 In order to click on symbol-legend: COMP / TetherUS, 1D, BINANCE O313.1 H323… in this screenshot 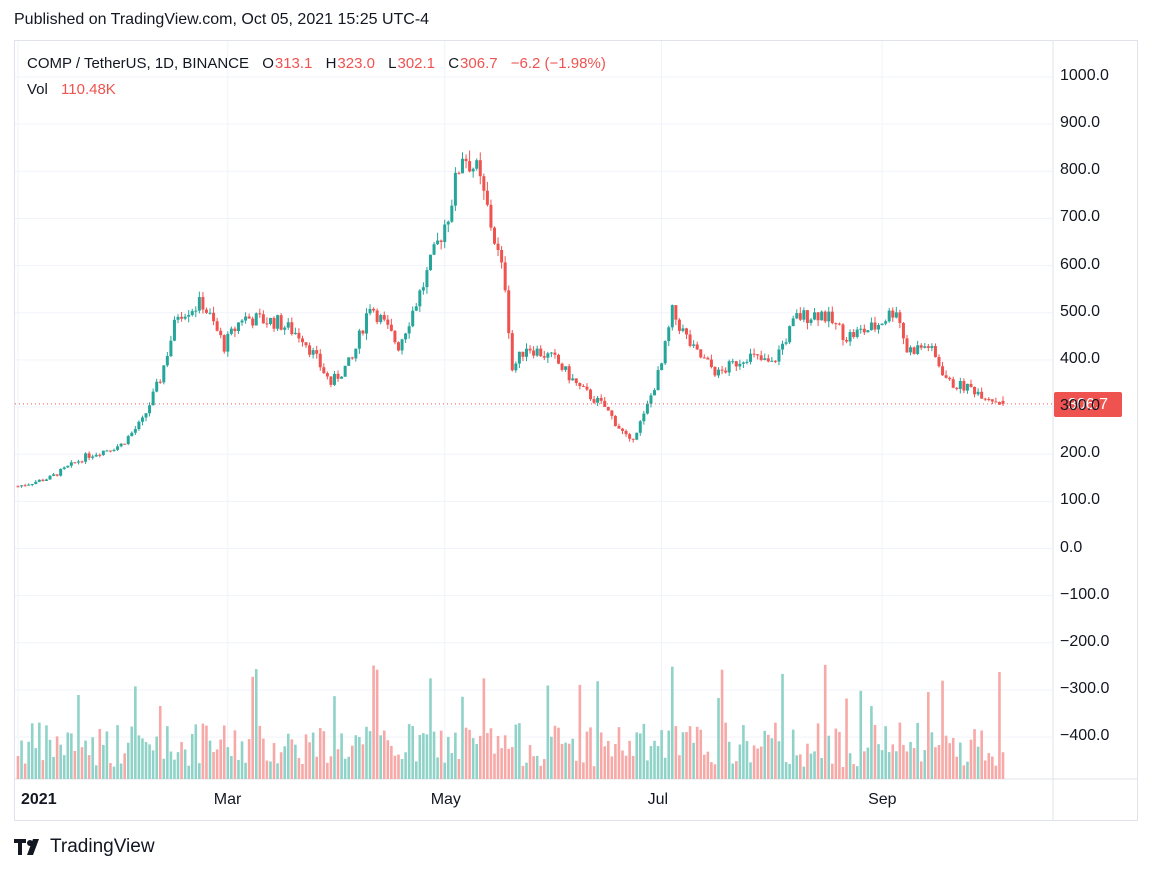, I will do `click(316, 63)`.